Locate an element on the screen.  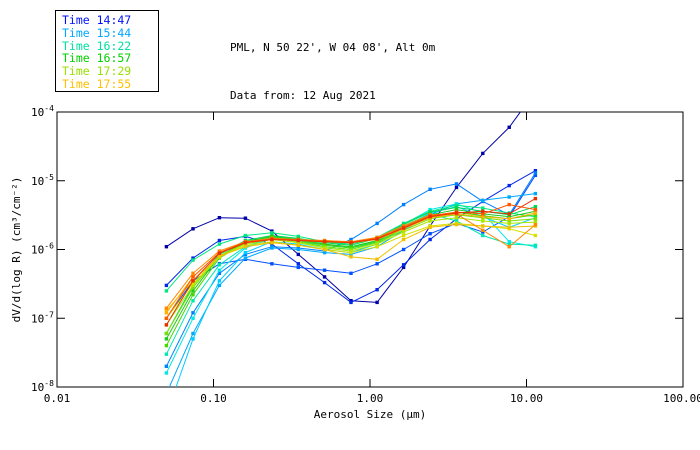
y-tick-label: 10⁻⁴ is located at coordinates (42, 111).